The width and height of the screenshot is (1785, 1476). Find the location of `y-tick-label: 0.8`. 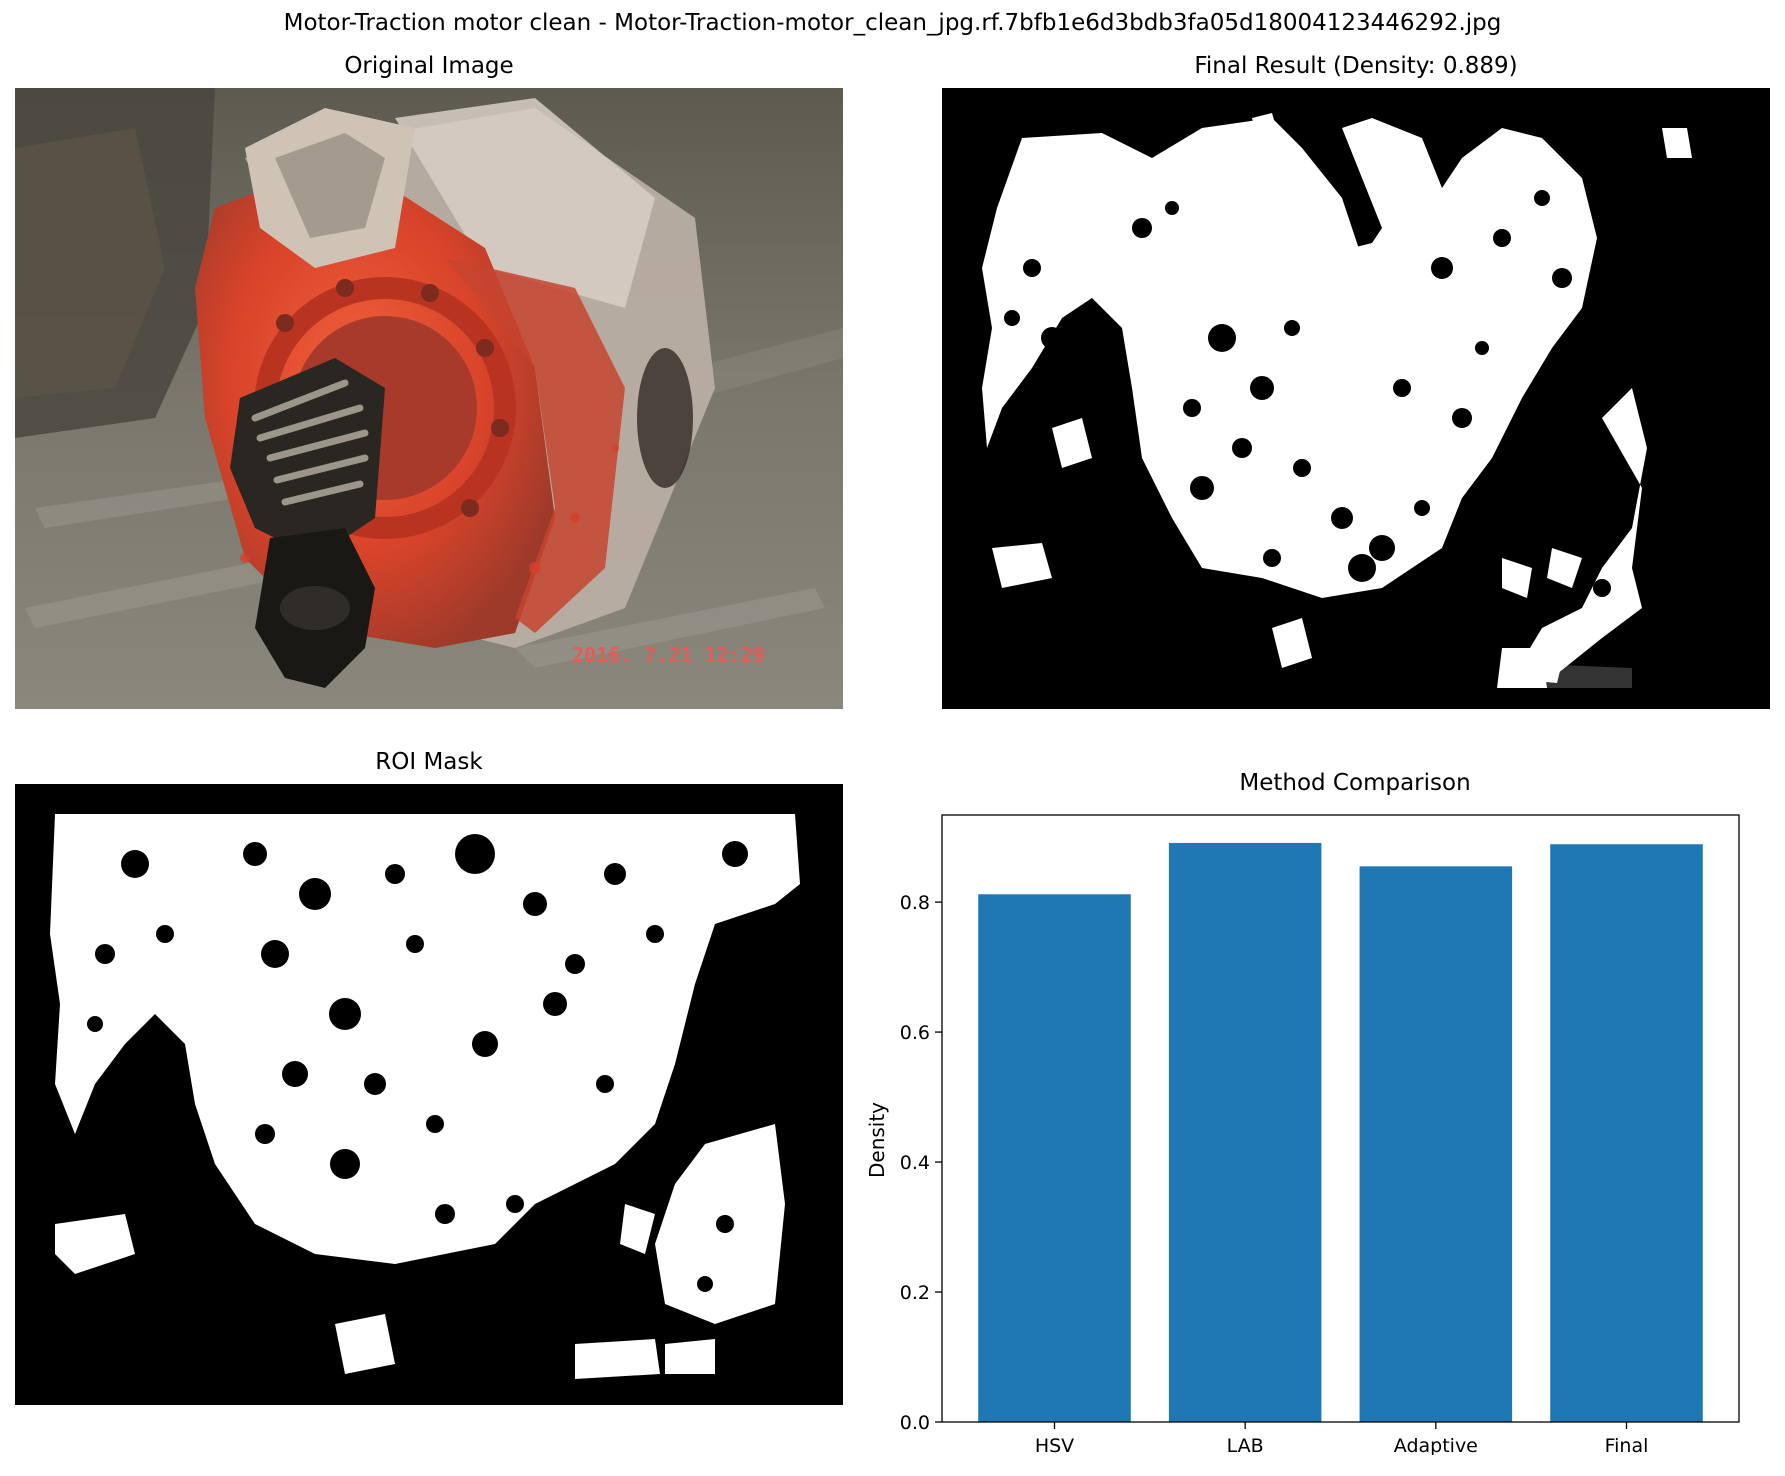

y-tick-label: 0.8 is located at coordinates (915, 903).